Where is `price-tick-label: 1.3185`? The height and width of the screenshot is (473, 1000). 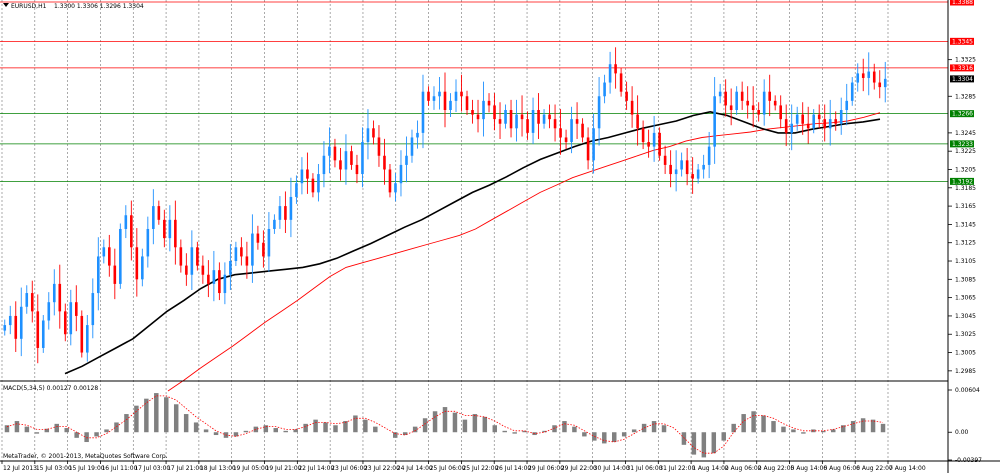 price-tick-label: 1.3185 is located at coordinates (965, 188).